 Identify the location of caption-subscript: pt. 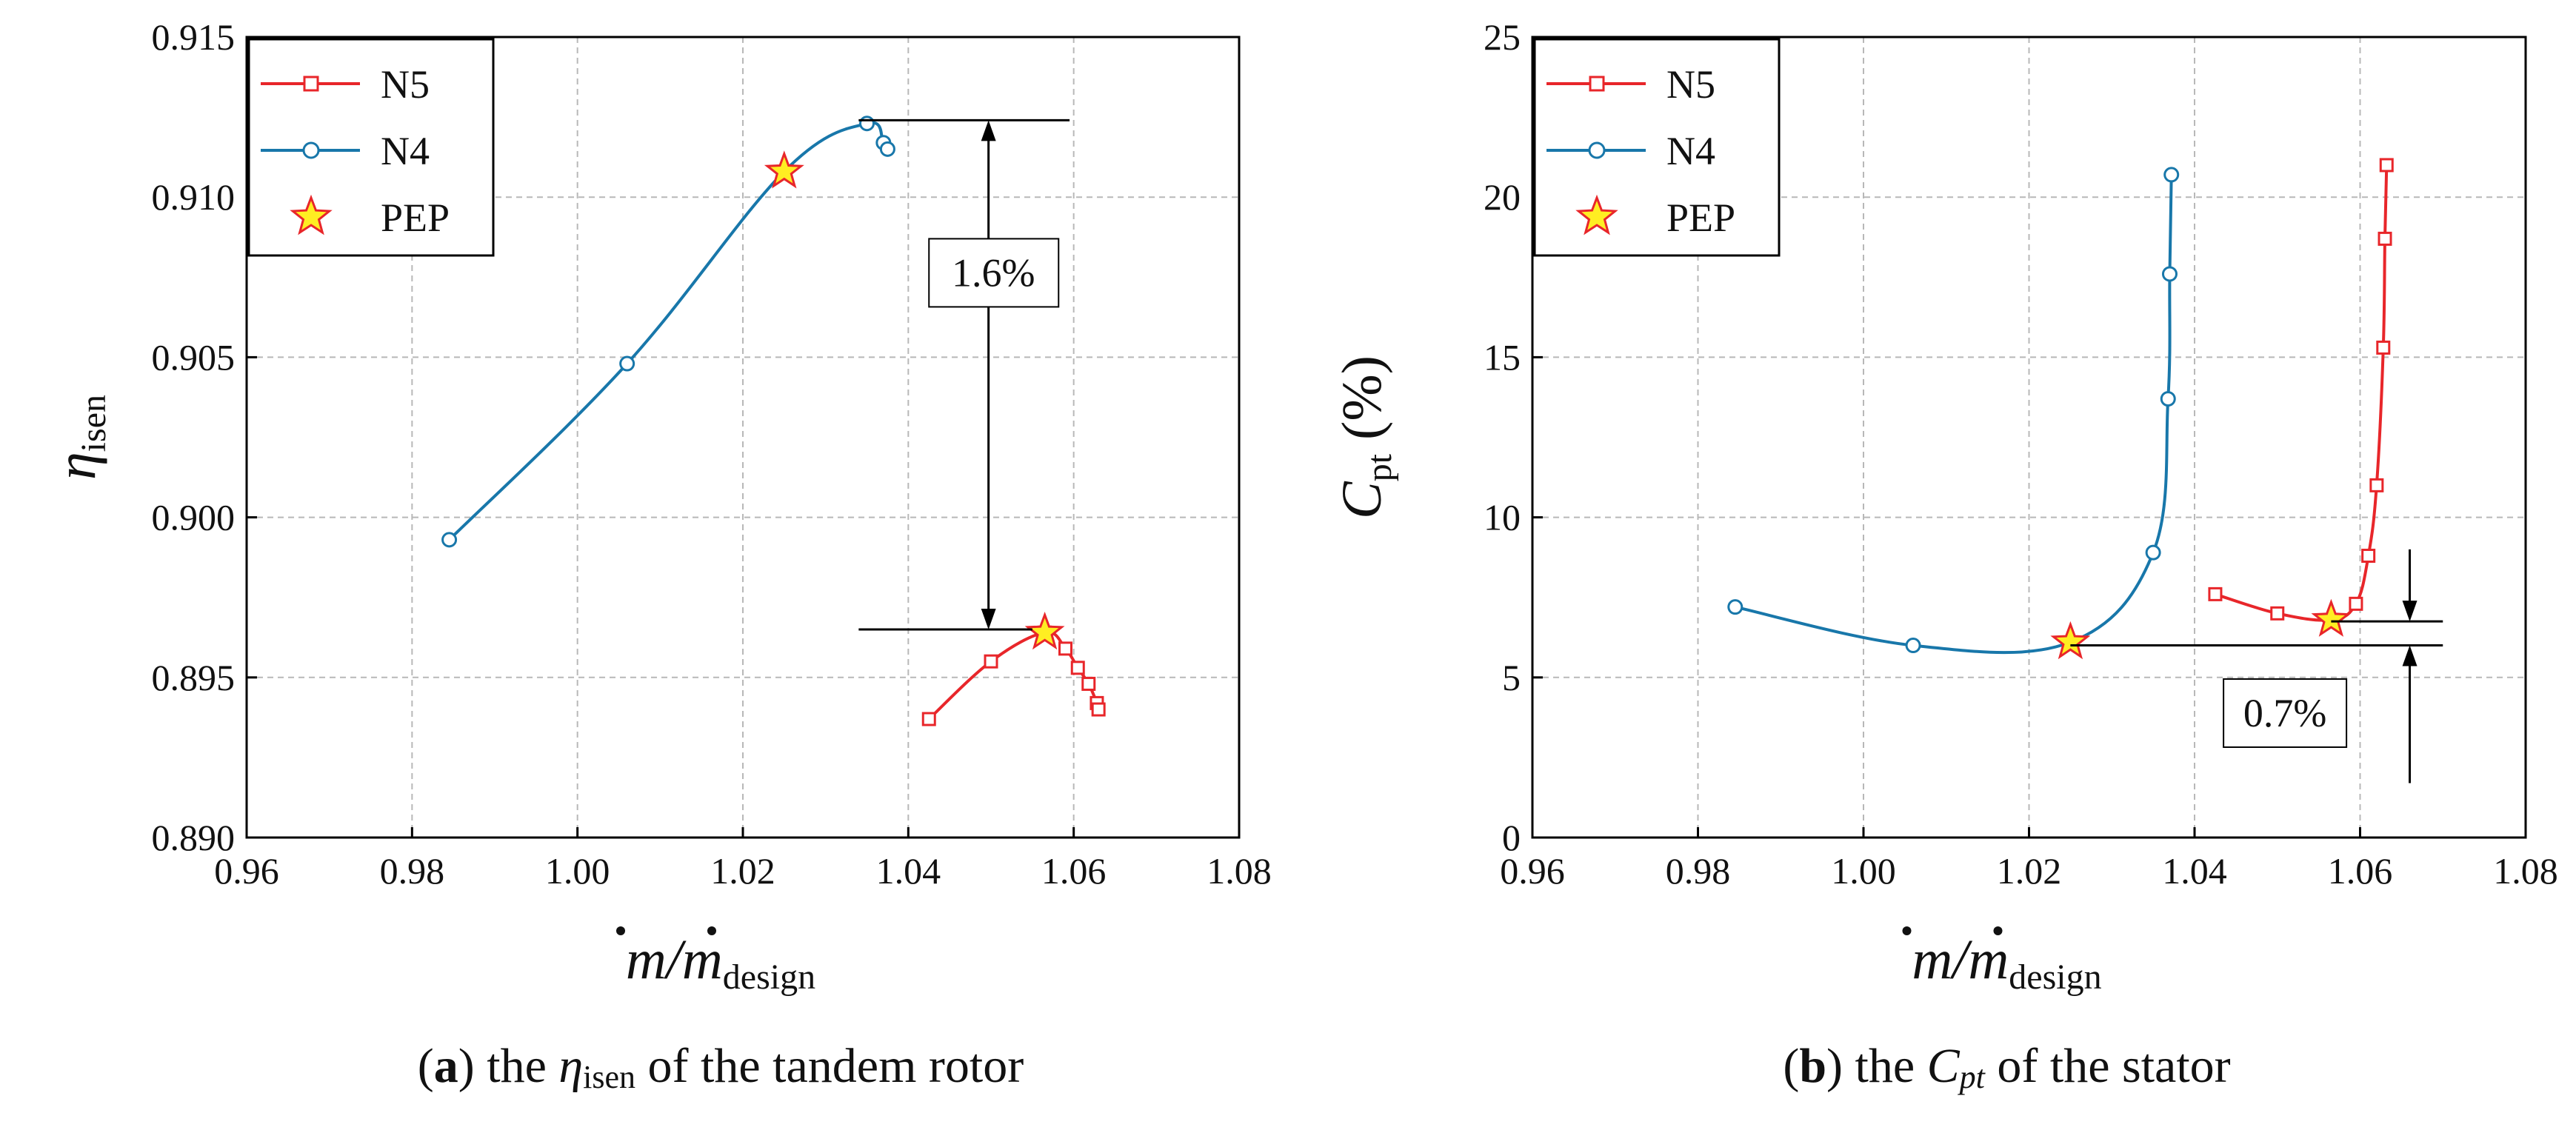
(1972, 1077).